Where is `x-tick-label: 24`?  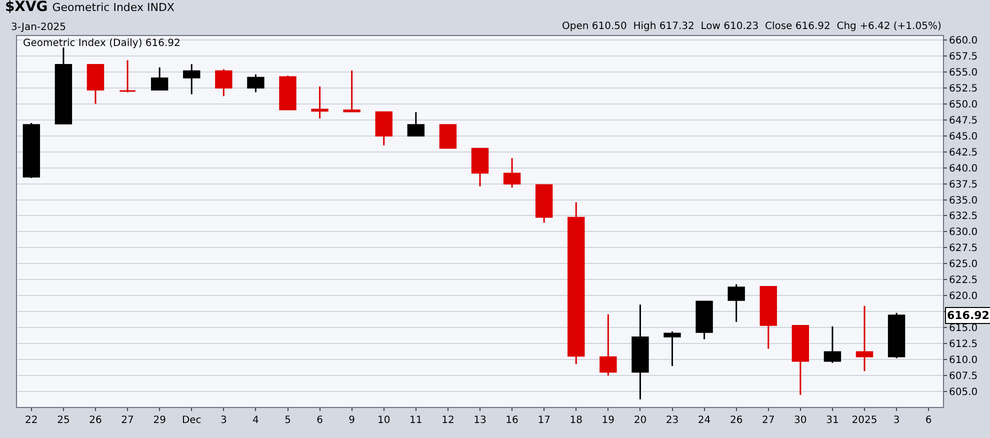 x-tick-label: 24 is located at coordinates (704, 420).